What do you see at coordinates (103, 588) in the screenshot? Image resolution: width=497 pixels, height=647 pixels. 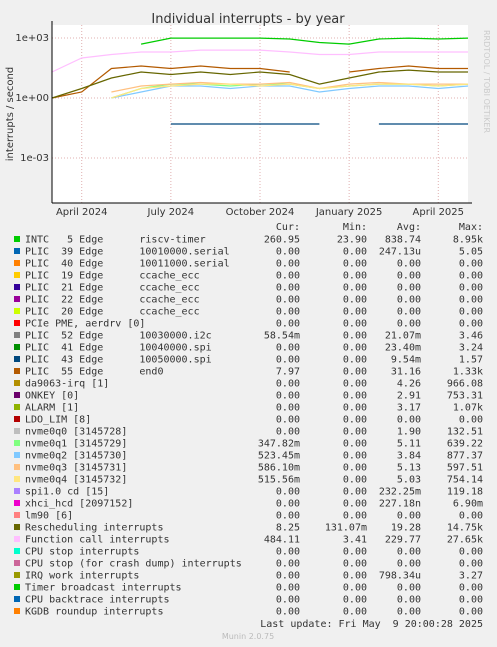 I see `legend-name: Timer broadcast interrupts` at bounding box center [103, 588].